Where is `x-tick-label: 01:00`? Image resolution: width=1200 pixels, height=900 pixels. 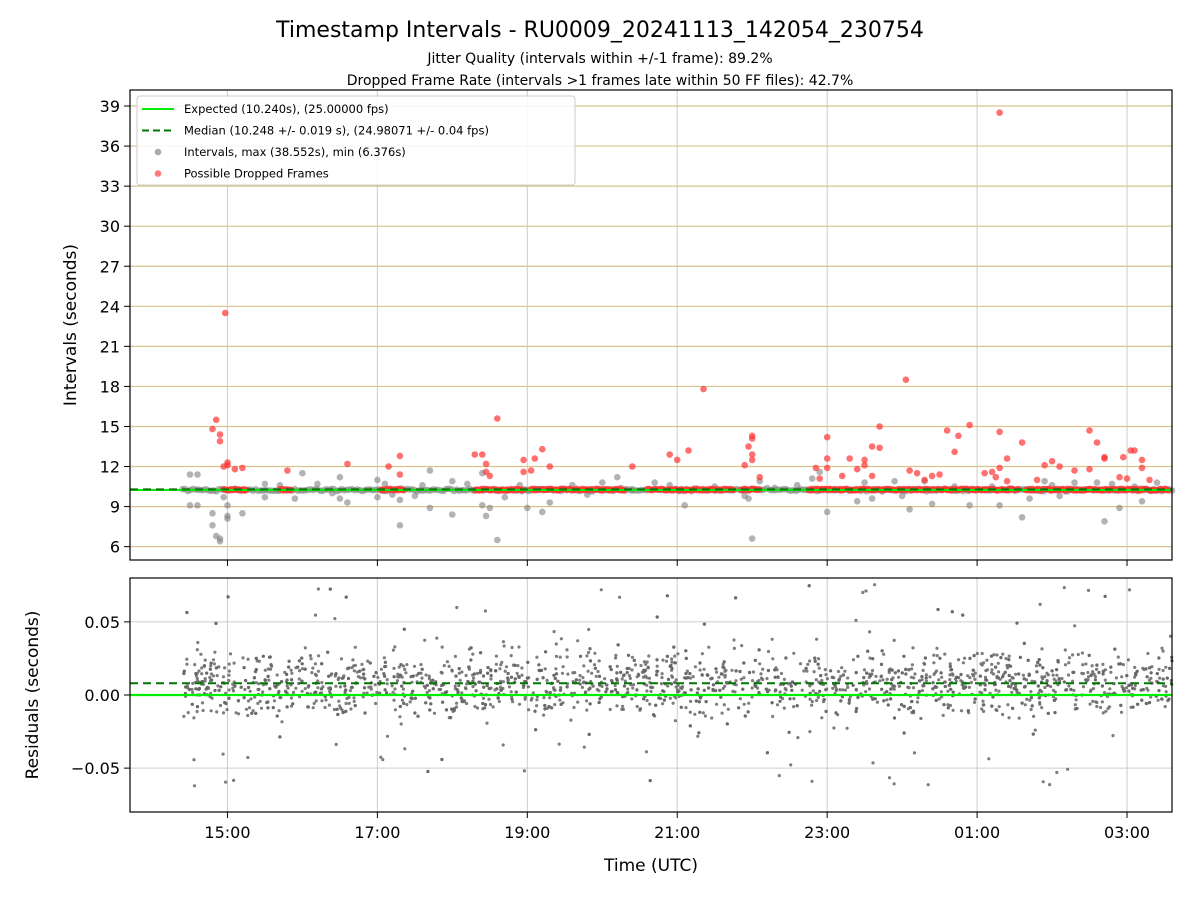
x-tick-label: 01:00 is located at coordinates (977, 832).